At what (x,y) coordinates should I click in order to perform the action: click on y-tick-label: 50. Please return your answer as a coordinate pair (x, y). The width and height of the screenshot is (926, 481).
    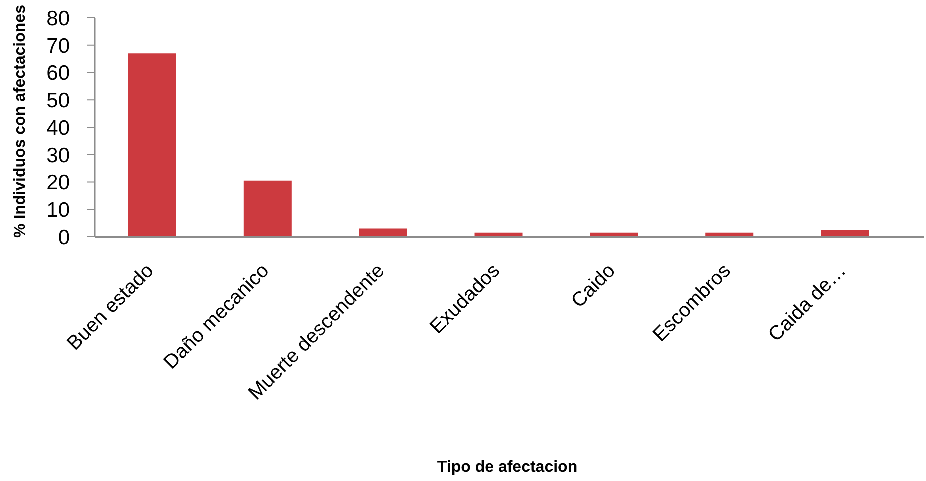
    Looking at the image, I should click on (58, 101).